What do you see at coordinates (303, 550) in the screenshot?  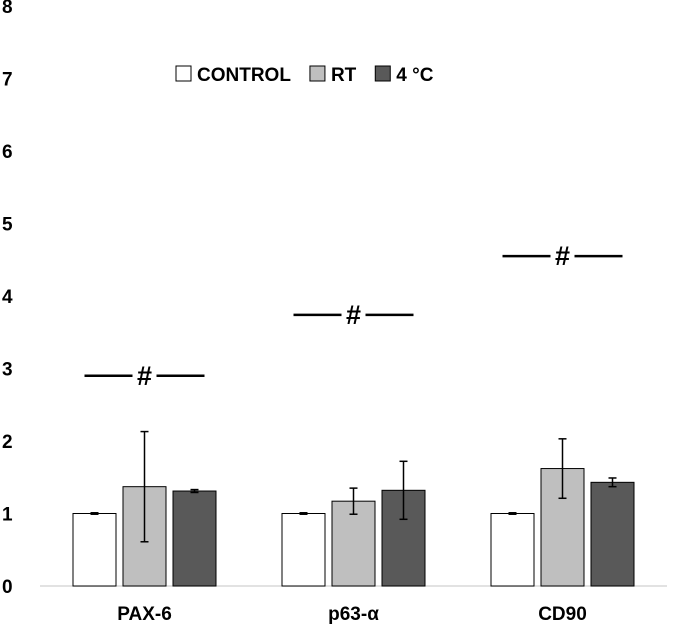 I see `bar-control-p63` at bounding box center [303, 550].